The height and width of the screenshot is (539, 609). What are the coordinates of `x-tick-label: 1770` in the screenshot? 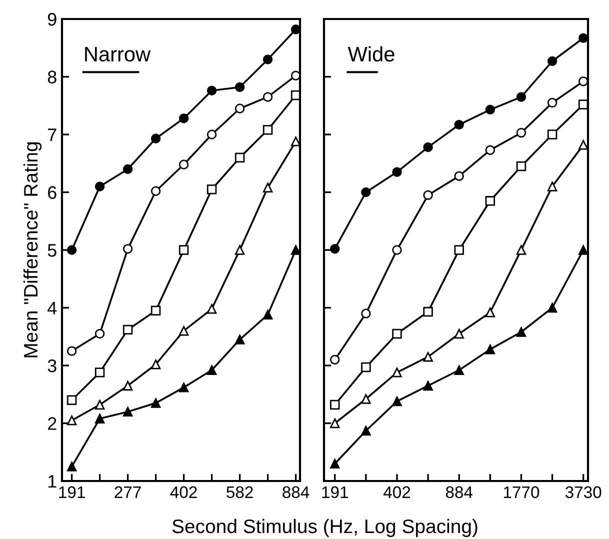 It's located at (522, 492).